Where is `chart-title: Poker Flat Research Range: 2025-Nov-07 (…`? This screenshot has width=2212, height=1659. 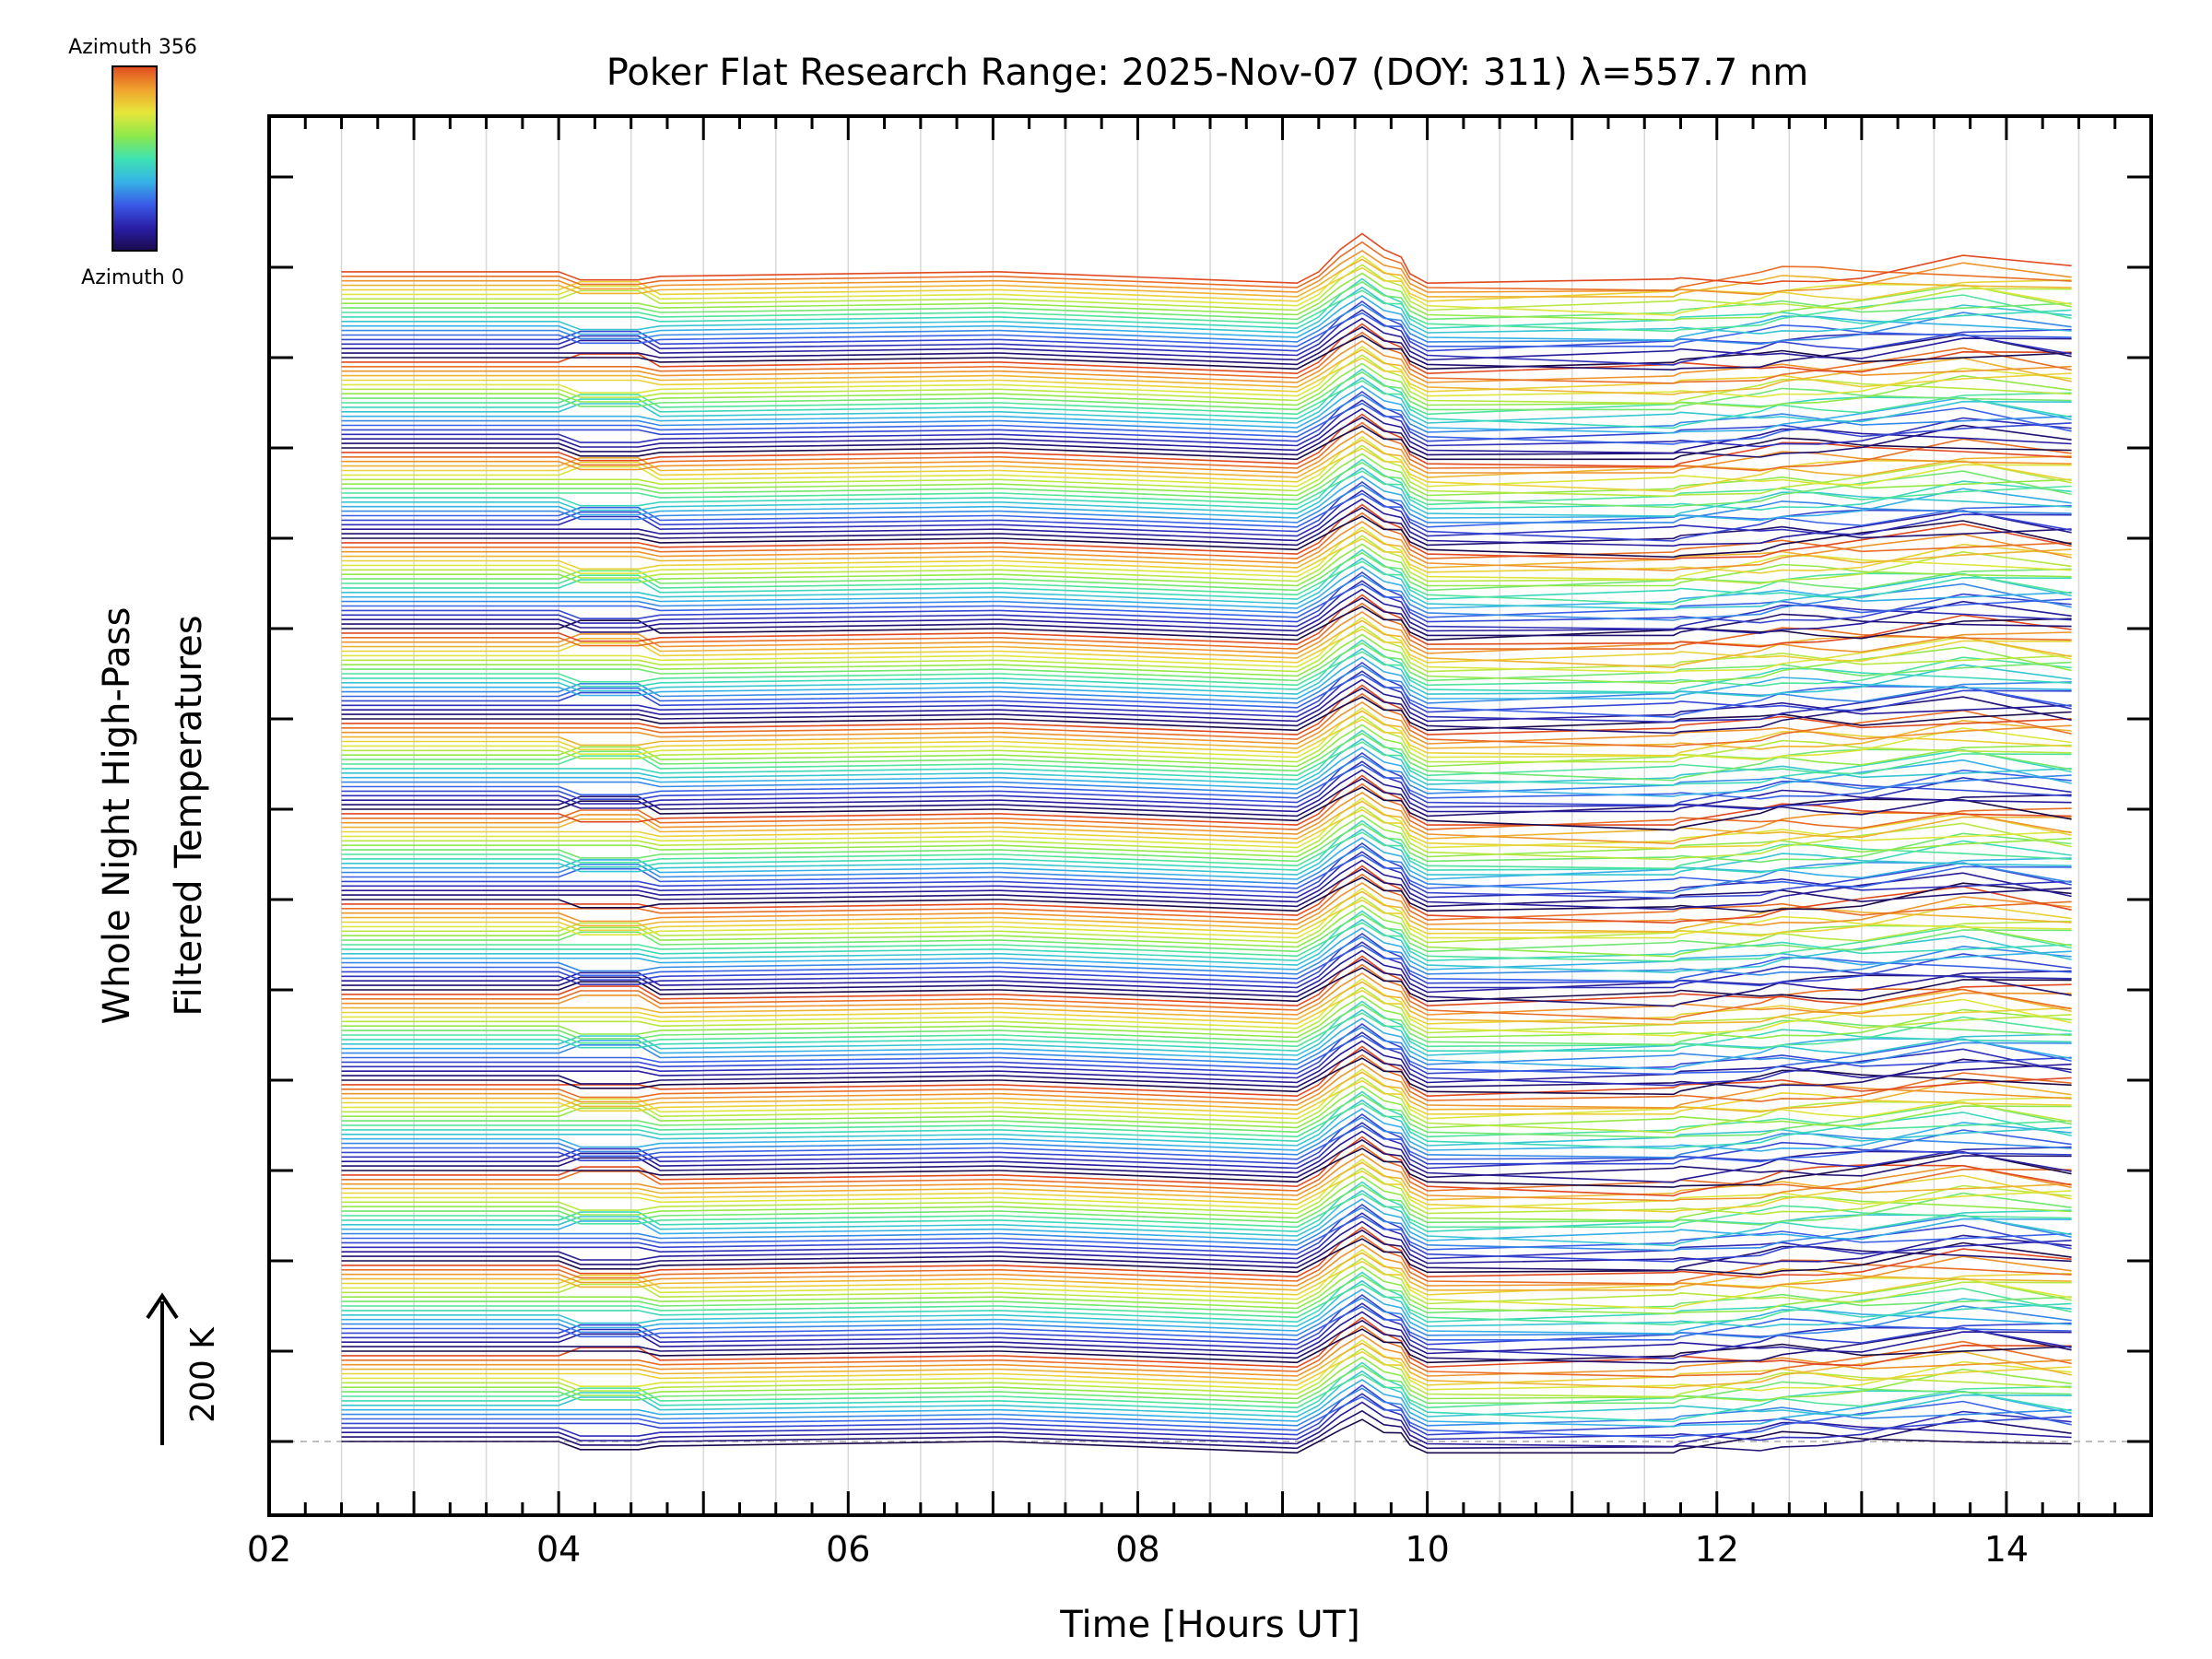 chart-title: Poker Flat Research Range: 2025-Nov-07 (… is located at coordinates (1207, 73).